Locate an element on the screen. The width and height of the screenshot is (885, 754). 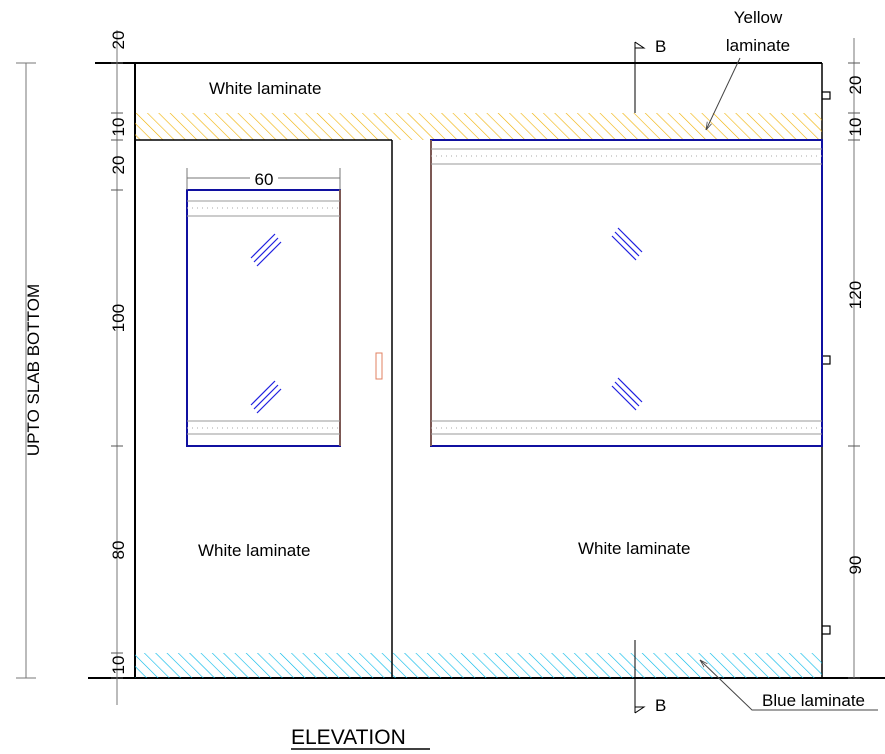
dim-left-10-bottom: 10 is located at coordinates (118, 665).